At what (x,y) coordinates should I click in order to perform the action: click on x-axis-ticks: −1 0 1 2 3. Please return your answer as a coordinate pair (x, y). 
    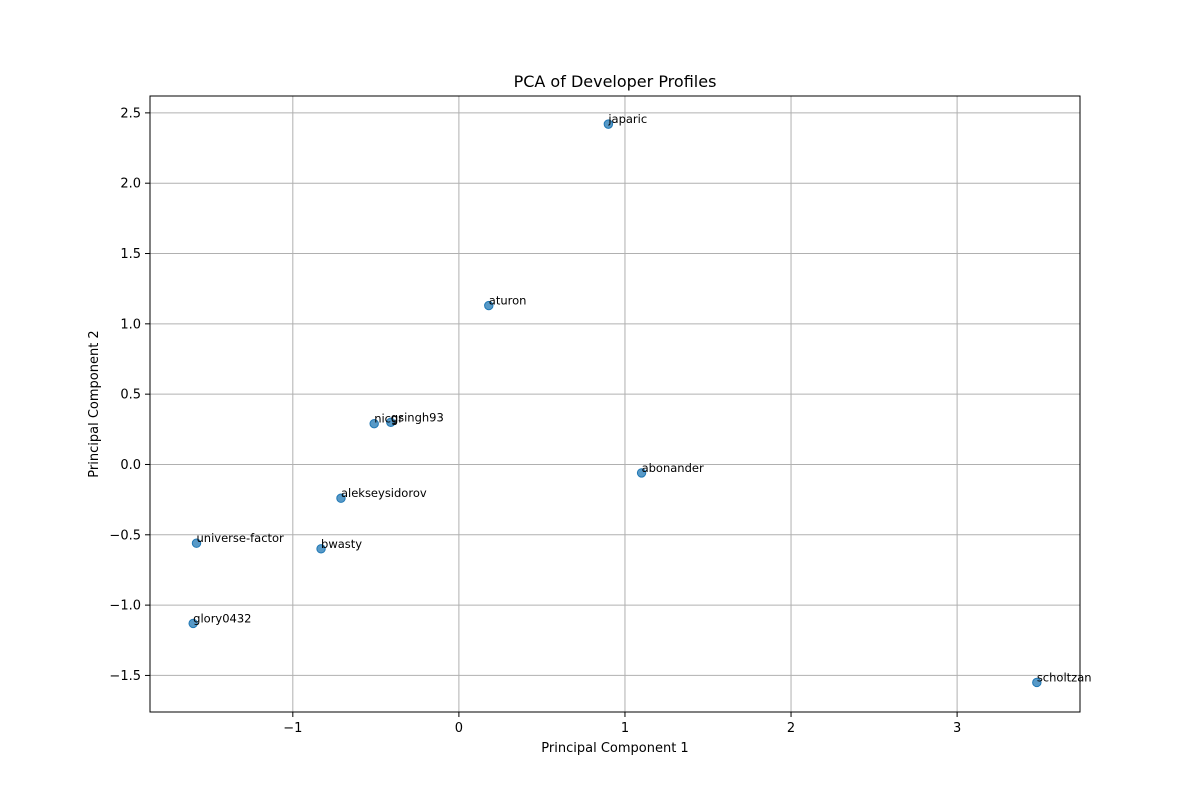
    Looking at the image, I should click on (622, 724).